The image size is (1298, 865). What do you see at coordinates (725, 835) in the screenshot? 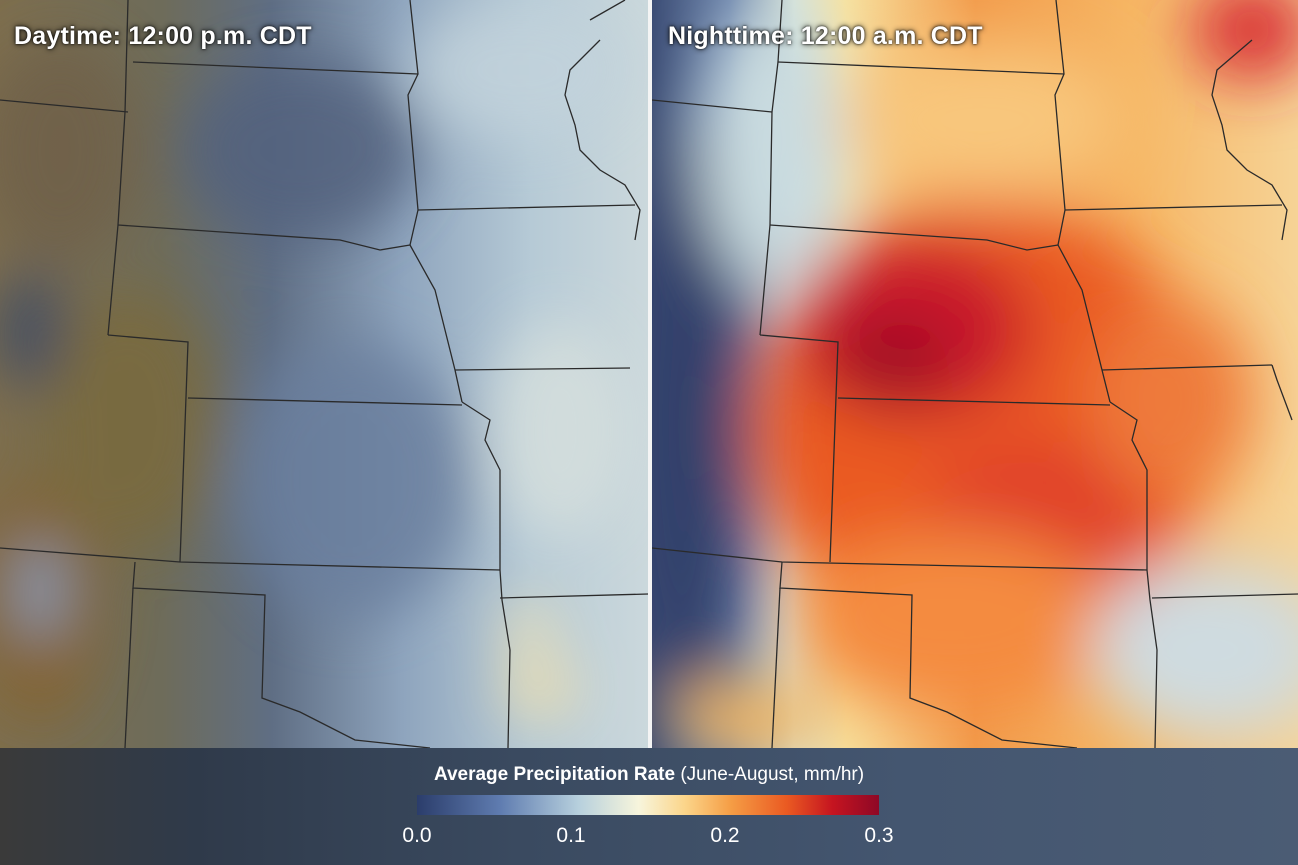
I see `legend-tick: 0.2` at bounding box center [725, 835].